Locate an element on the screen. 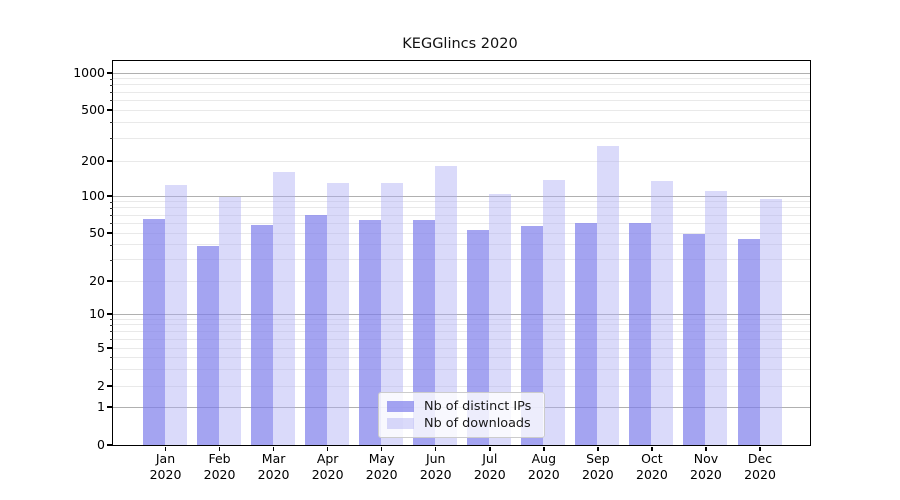 This screenshot has width=900, height=500. y-tick-label: 500 is located at coordinates (93, 109).